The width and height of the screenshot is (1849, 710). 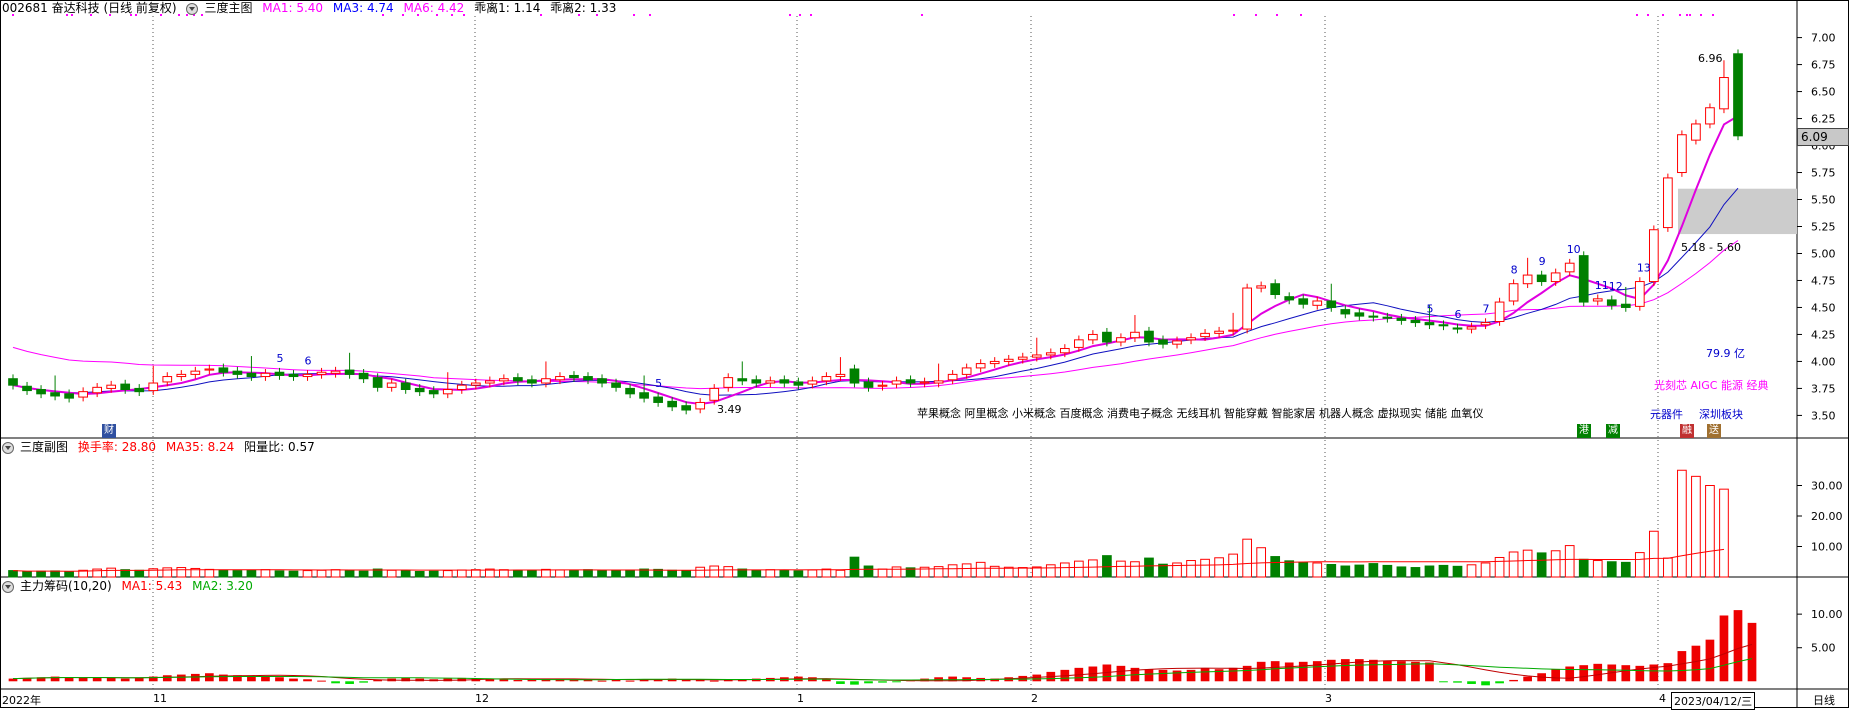 I want to click on chip-panel-dropdown-icon, so click(x=8, y=586).